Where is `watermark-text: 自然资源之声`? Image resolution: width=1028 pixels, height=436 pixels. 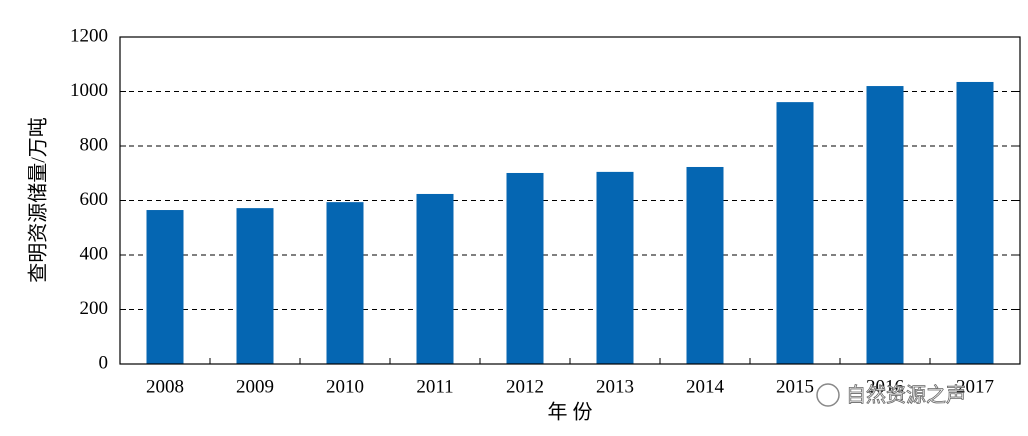 watermark-text: 自然资源之声 is located at coordinates (906, 395).